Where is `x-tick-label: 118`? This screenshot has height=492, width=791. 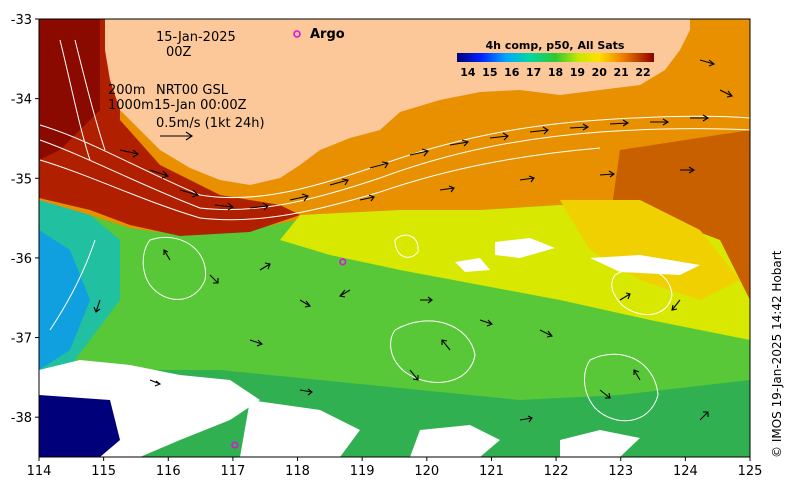 x-tick-label: 118 is located at coordinates (297, 471).